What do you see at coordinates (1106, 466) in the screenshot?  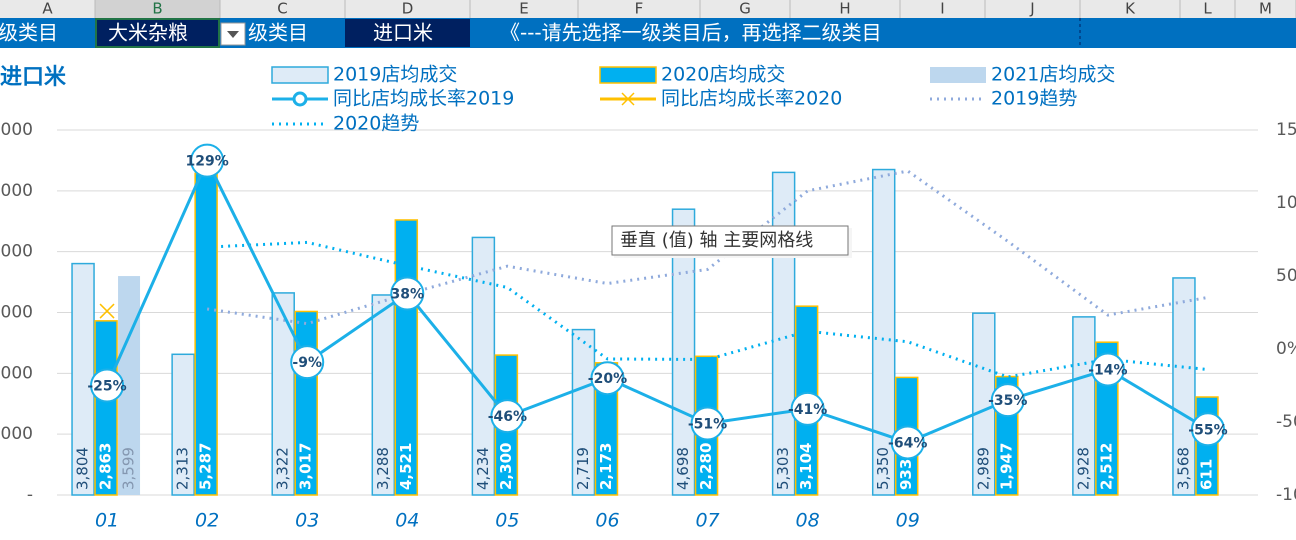 I see `bar-value-label: 2,512` at bounding box center [1106, 466].